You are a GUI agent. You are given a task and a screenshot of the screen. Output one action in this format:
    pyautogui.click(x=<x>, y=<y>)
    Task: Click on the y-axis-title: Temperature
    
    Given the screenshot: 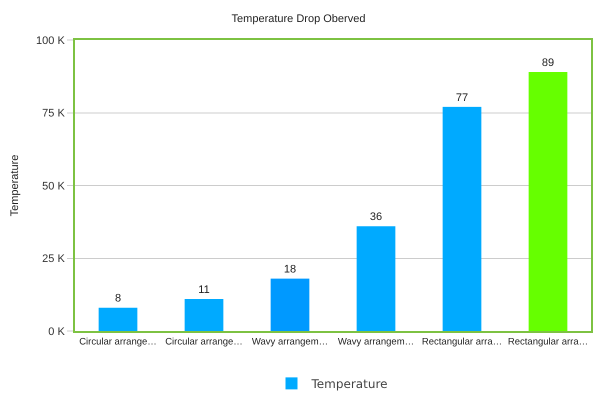 What is the action you would take?
    pyautogui.click(x=15, y=185)
    